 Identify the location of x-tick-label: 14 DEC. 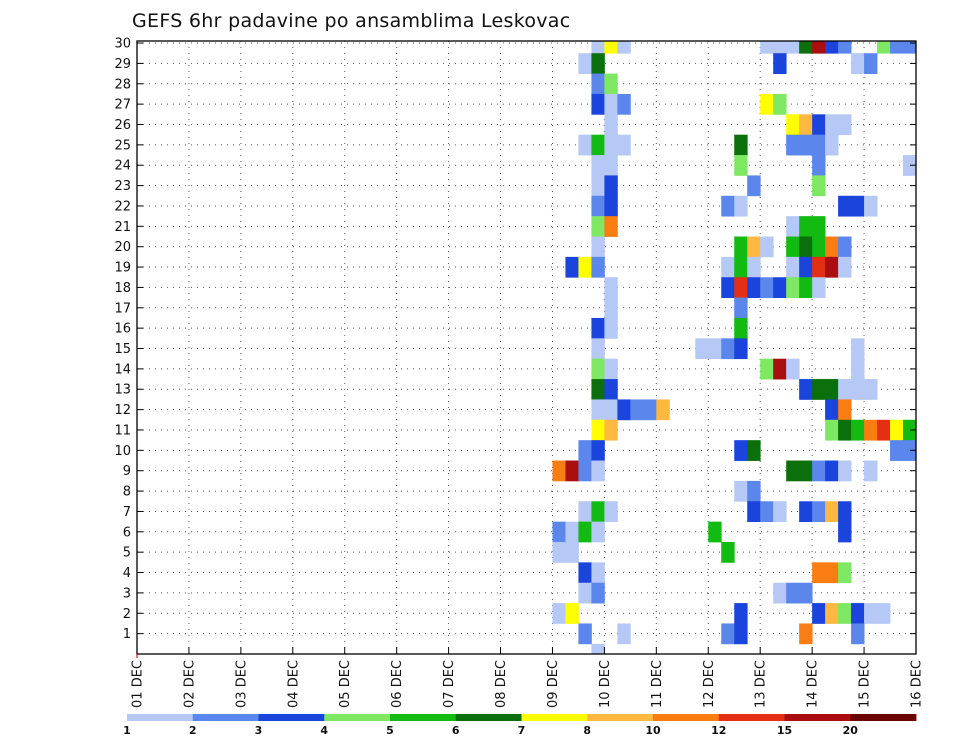
(813, 684).